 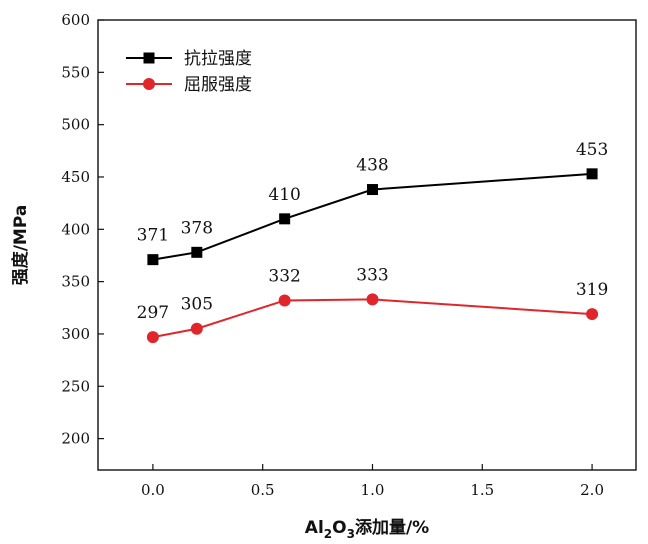 I want to click on legend-marker-tensile, so click(x=149, y=58).